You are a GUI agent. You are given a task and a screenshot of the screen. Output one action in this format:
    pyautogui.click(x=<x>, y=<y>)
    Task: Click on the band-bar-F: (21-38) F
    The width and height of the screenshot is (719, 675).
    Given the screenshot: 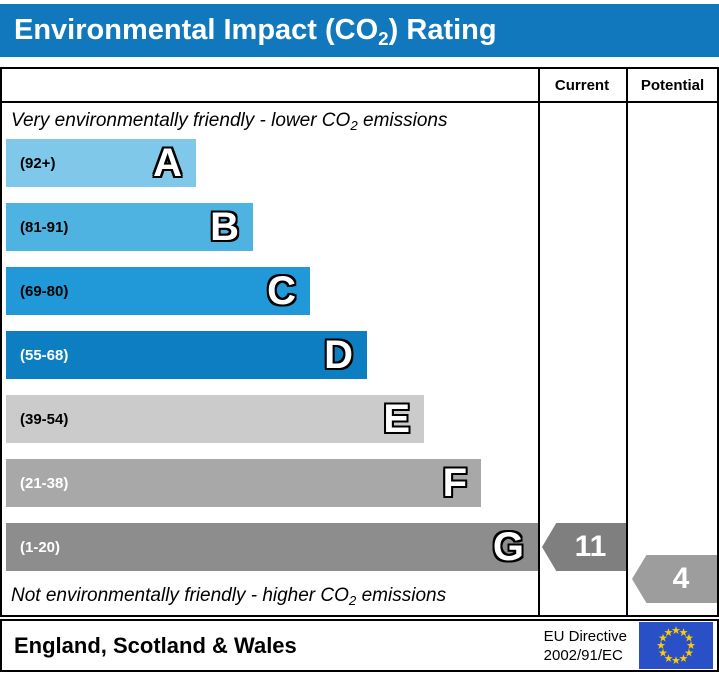 What is the action you would take?
    pyautogui.click(x=243, y=483)
    